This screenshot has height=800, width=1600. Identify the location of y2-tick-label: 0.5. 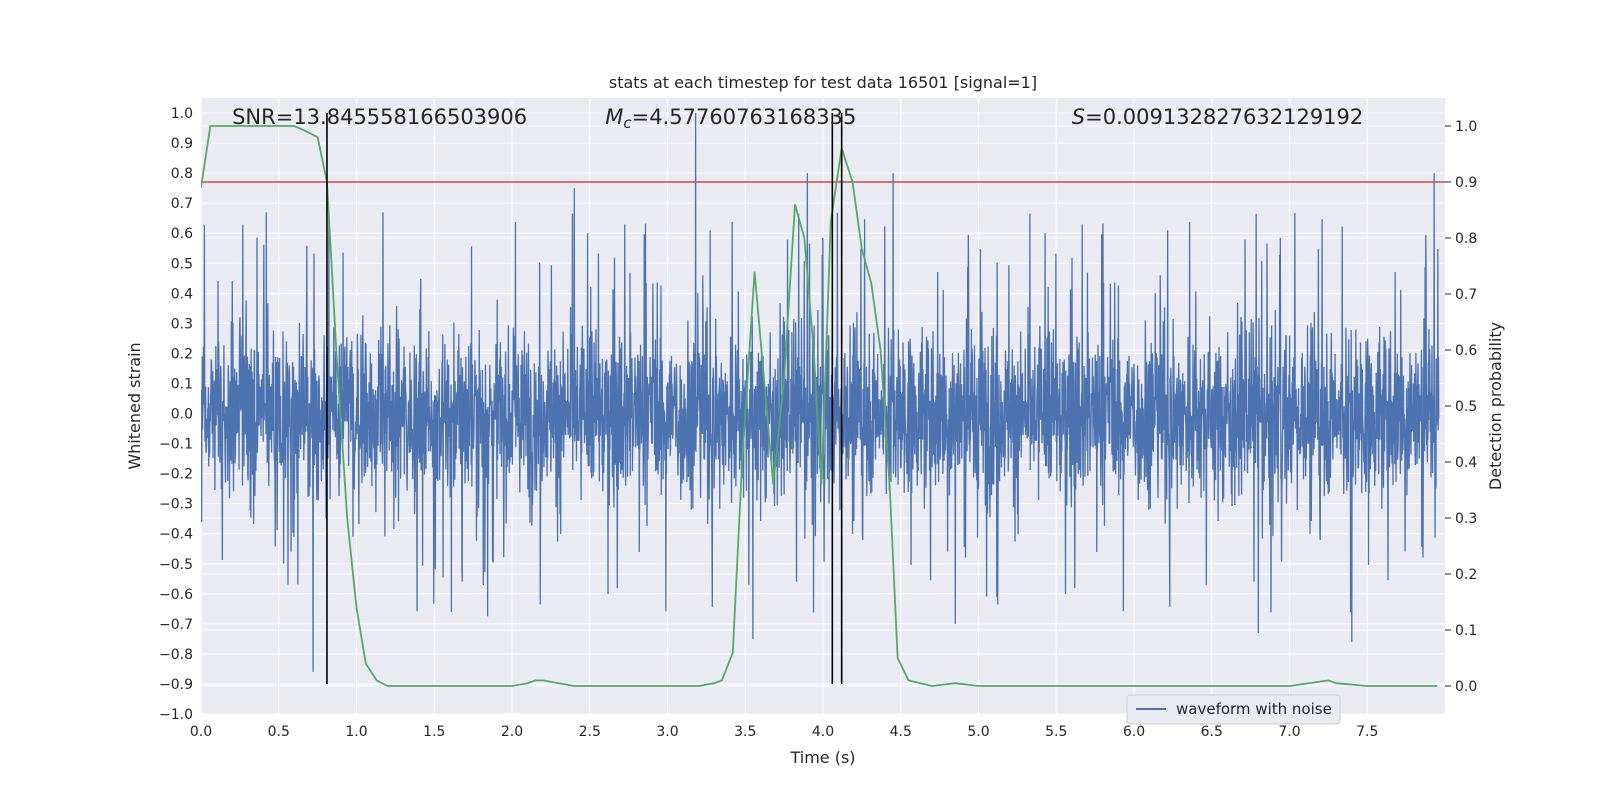
(1466, 407).